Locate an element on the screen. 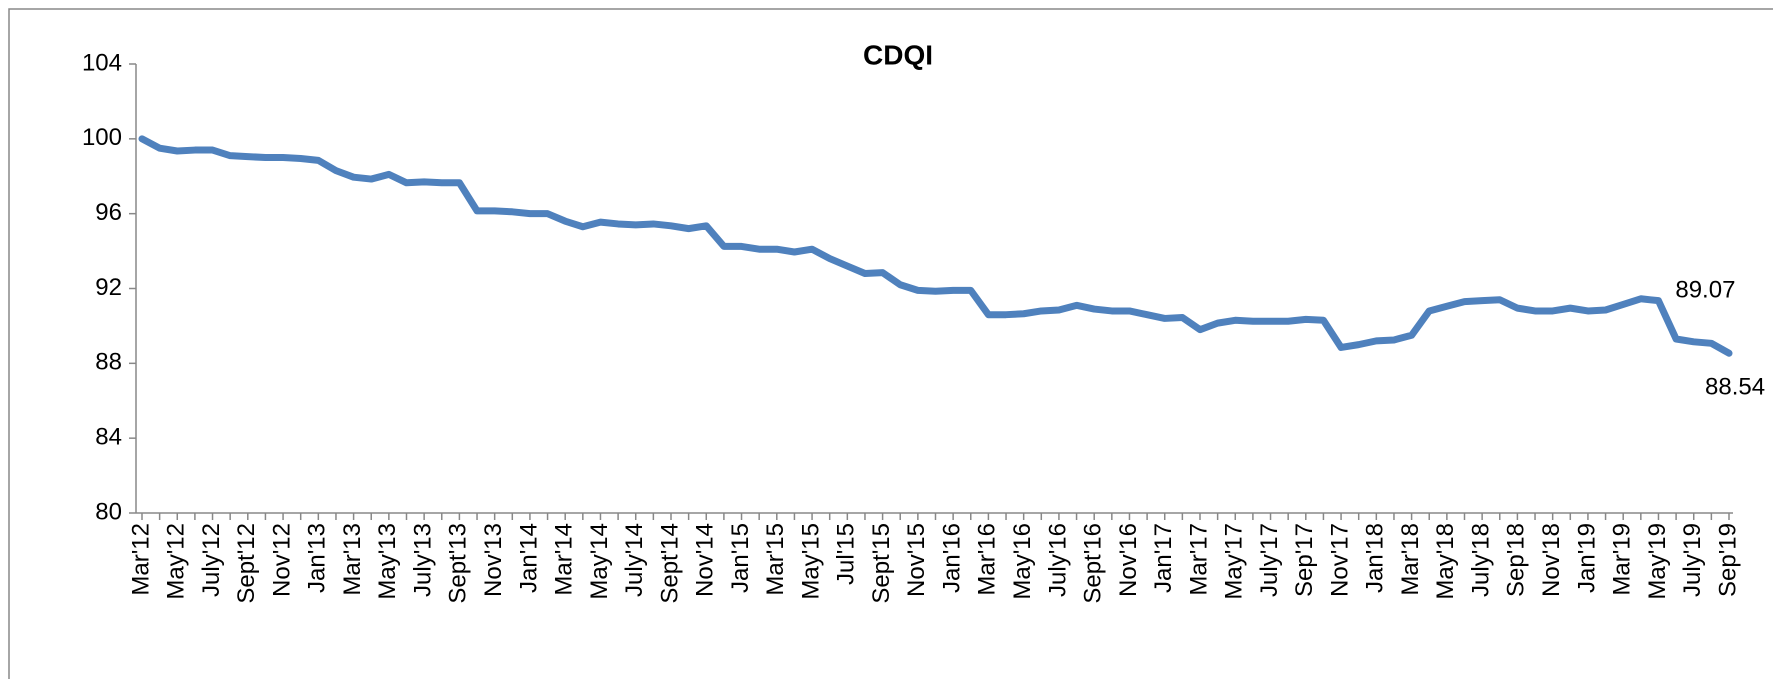 The height and width of the screenshot is (679, 1773). x-tick-label: May'15 is located at coordinates (810, 561).